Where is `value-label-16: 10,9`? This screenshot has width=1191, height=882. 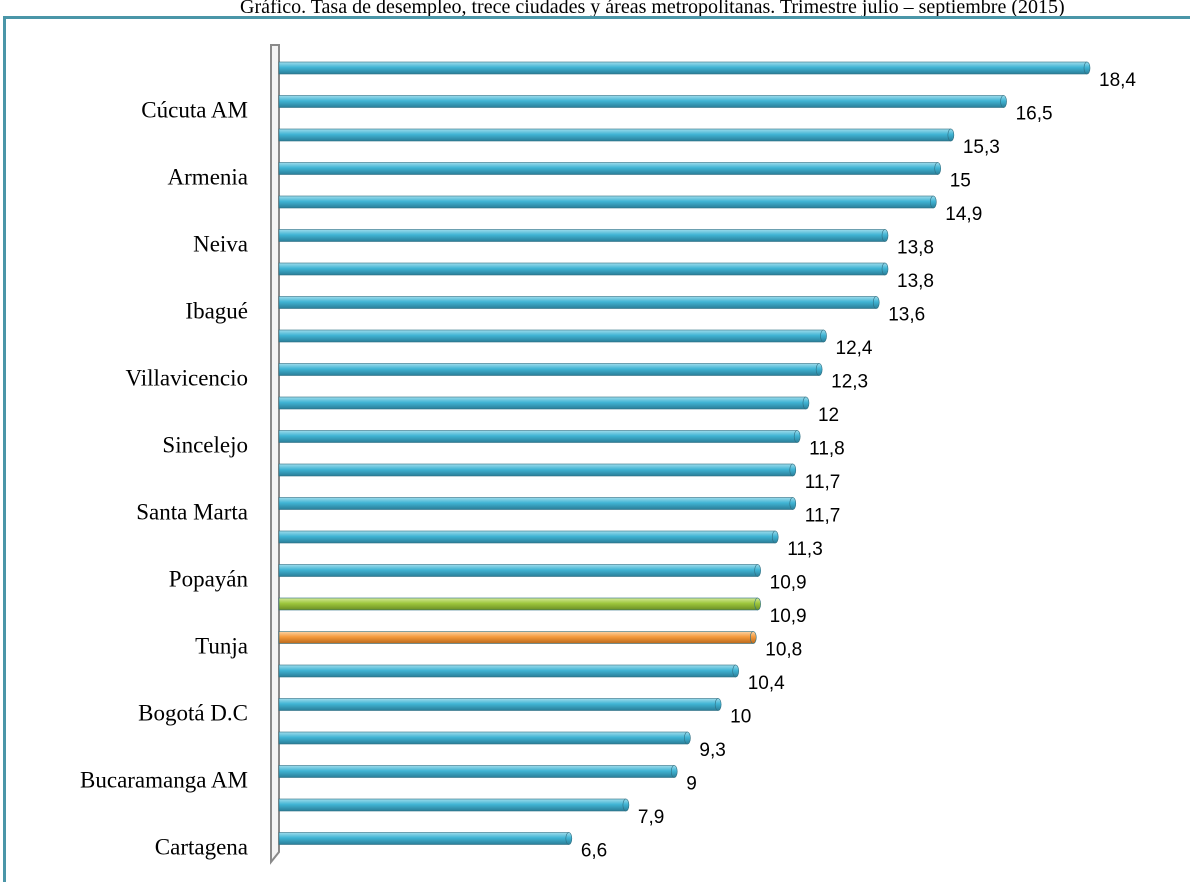 value-label-16: 10,9 is located at coordinates (788, 616).